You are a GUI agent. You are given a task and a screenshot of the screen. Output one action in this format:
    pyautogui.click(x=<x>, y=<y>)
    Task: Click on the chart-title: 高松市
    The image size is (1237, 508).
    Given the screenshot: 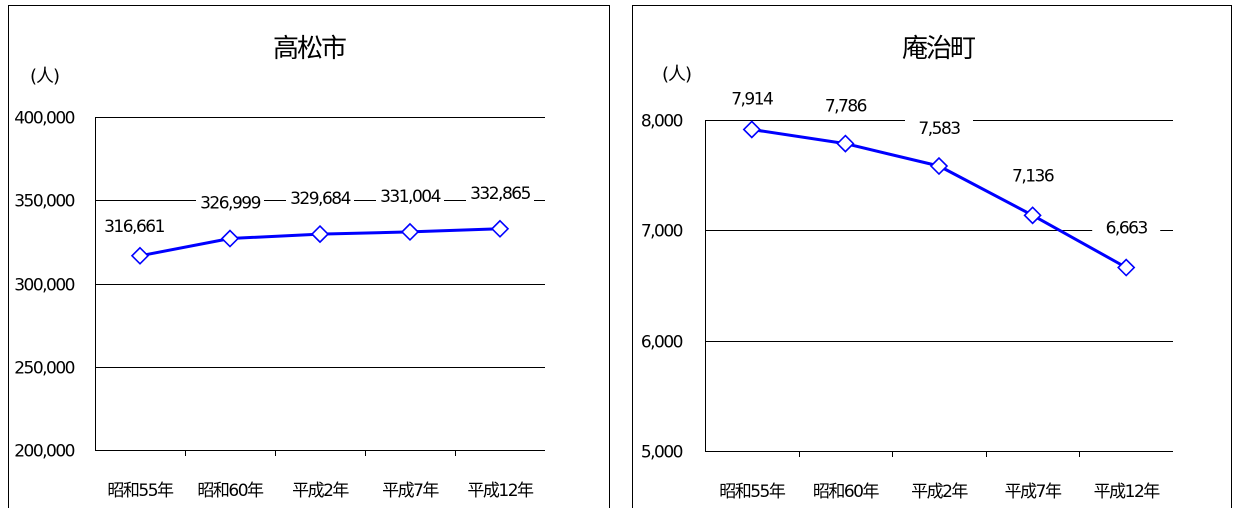 What is the action you would take?
    pyautogui.click(x=309, y=49)
    